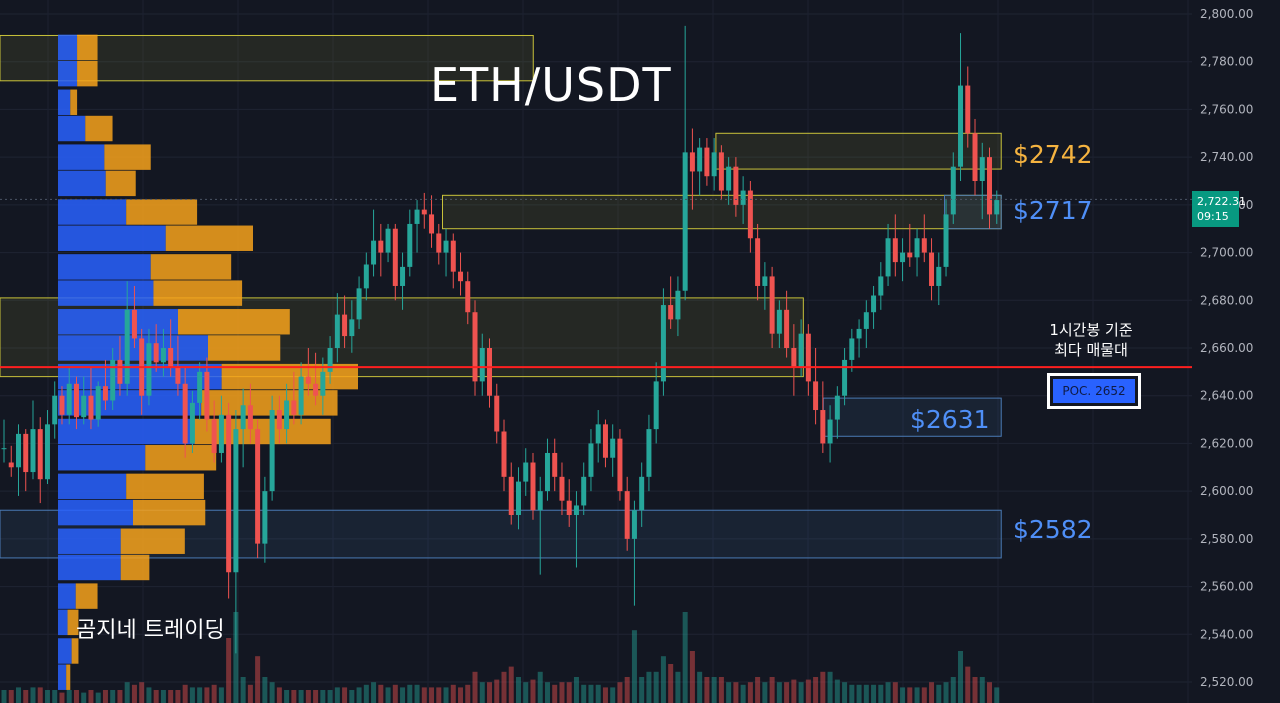  I want to click on poc-annotation: 1시간봉 기준 최다 매물대, so click(1091, 340).